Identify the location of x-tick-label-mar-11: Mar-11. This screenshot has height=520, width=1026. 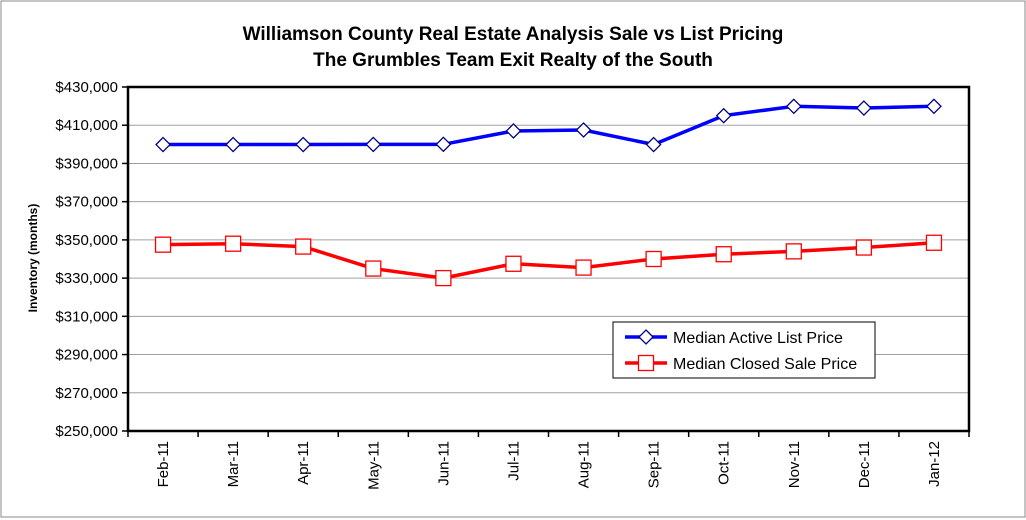
(233, 464).